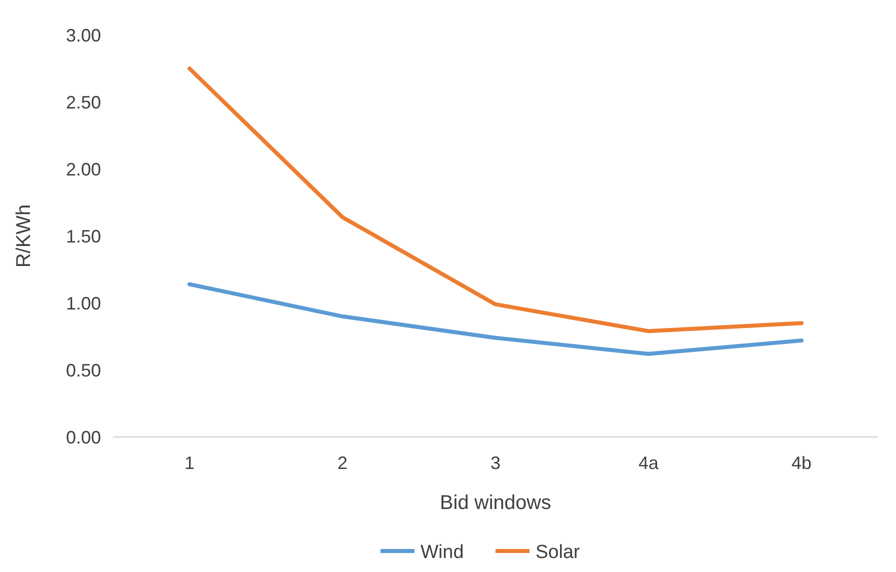 Image resolution: width=896 pixels, height=572 pixels. Describe the element at coordinates (83, 236) in the screenshot. I see `y-tick-label: 1.50` at that location.